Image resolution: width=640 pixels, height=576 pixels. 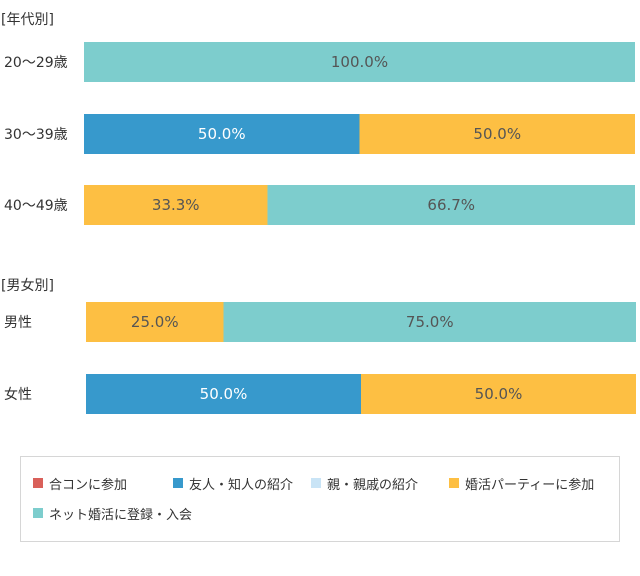 I want to click on legend-swatch-relatives, so click(x=316, y=483).